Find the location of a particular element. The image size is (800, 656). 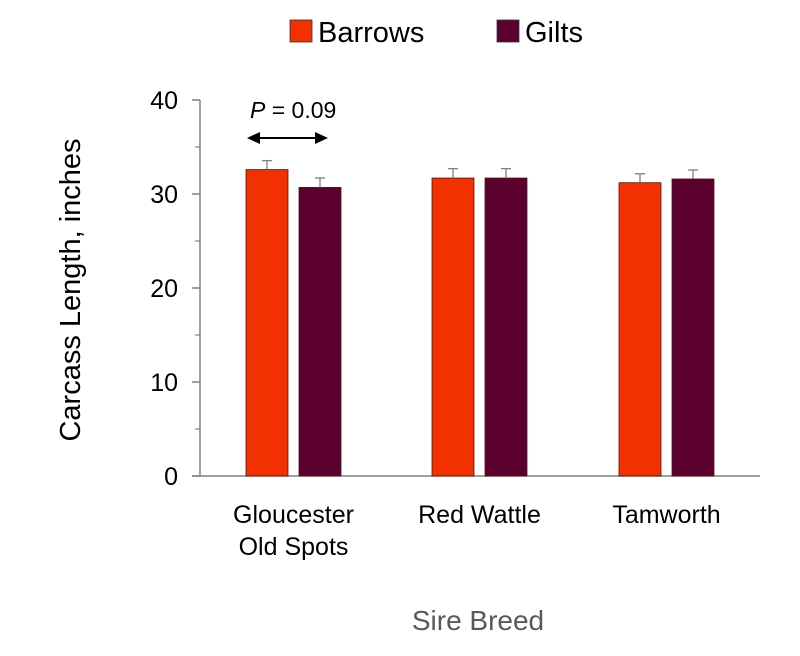

p-value: = 0.09 is located at coordinates (300, 110).